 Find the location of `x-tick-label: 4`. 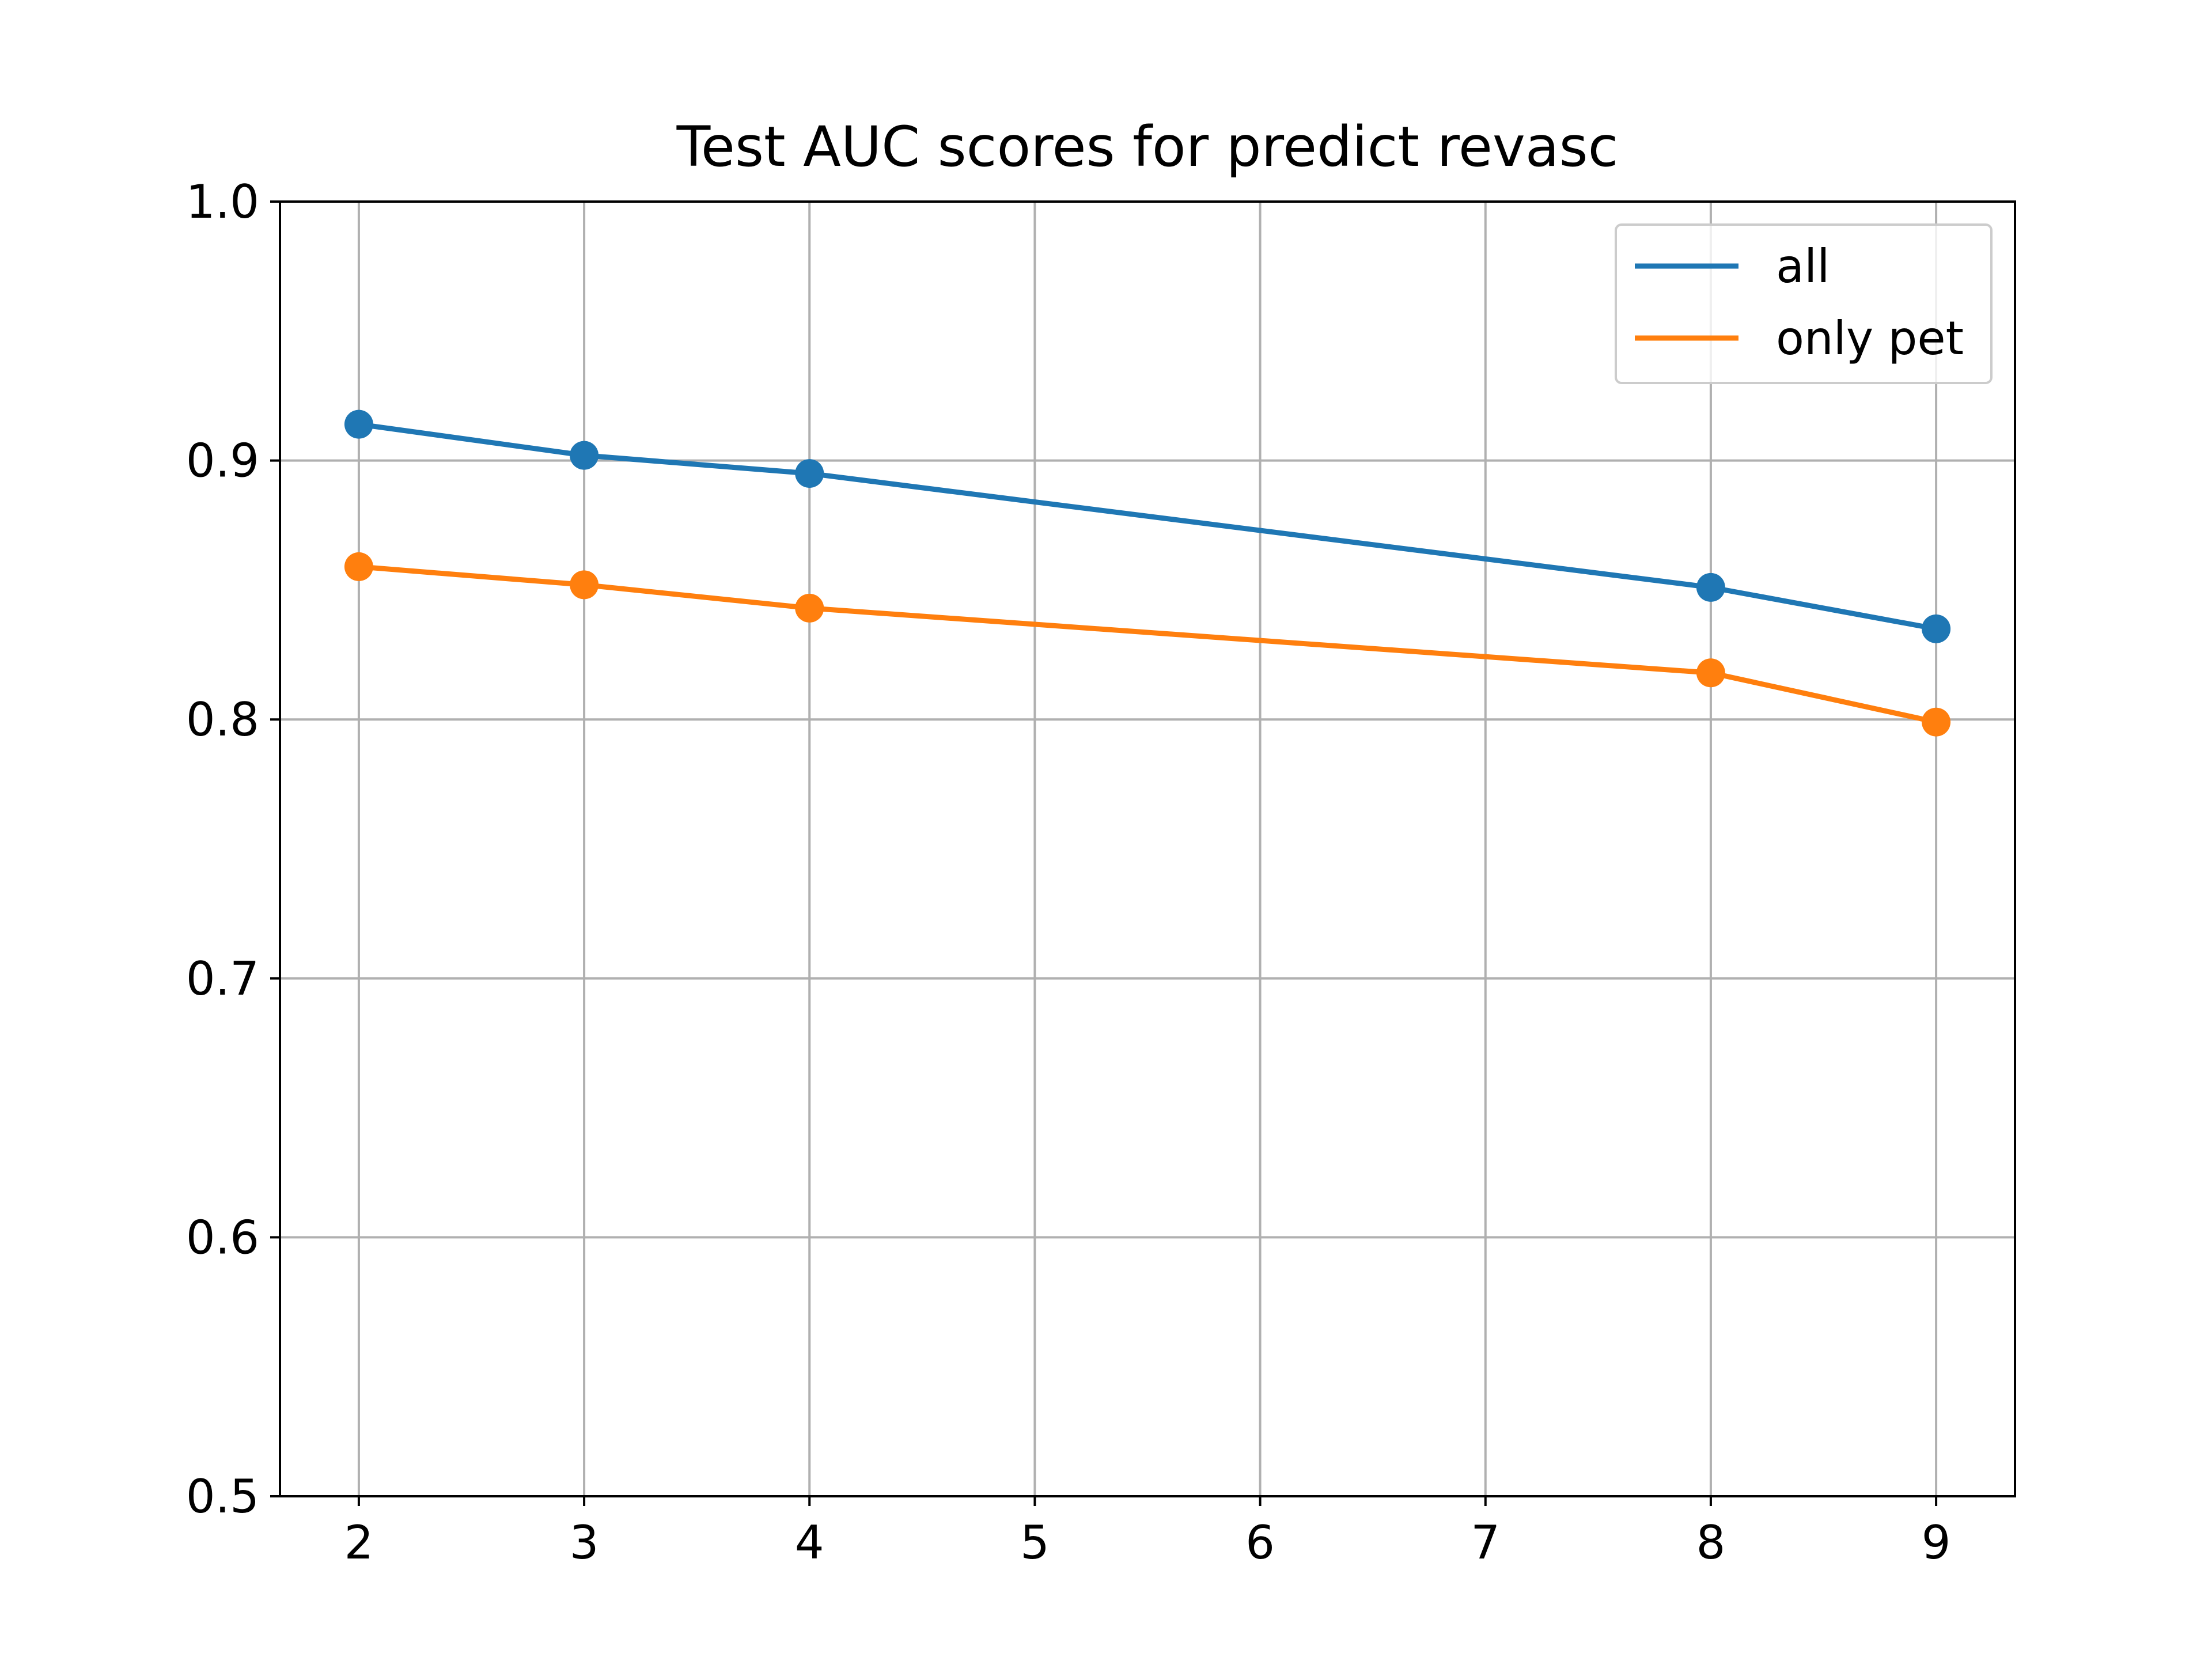

x-tick-label: 4 is located at coordinates (809, 1542).